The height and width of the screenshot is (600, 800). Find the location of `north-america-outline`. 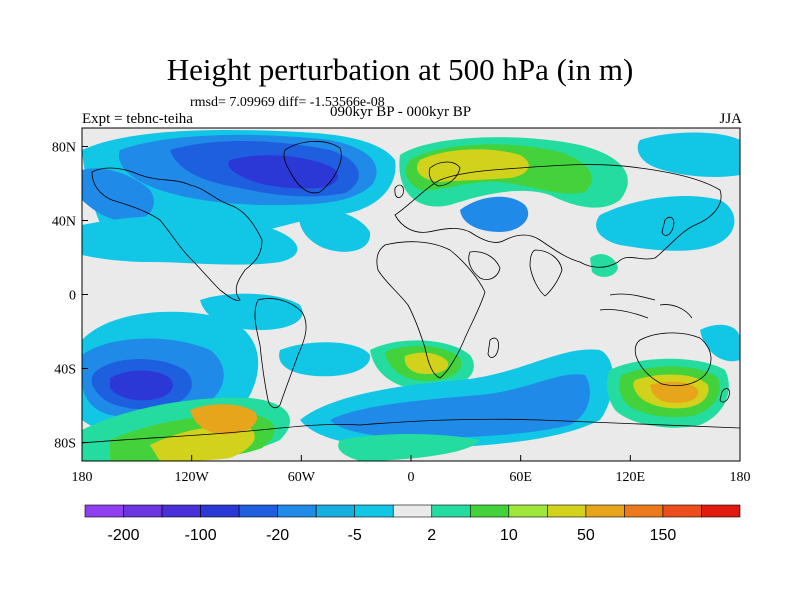

north-america-outline is located at coordinates (177, 234).